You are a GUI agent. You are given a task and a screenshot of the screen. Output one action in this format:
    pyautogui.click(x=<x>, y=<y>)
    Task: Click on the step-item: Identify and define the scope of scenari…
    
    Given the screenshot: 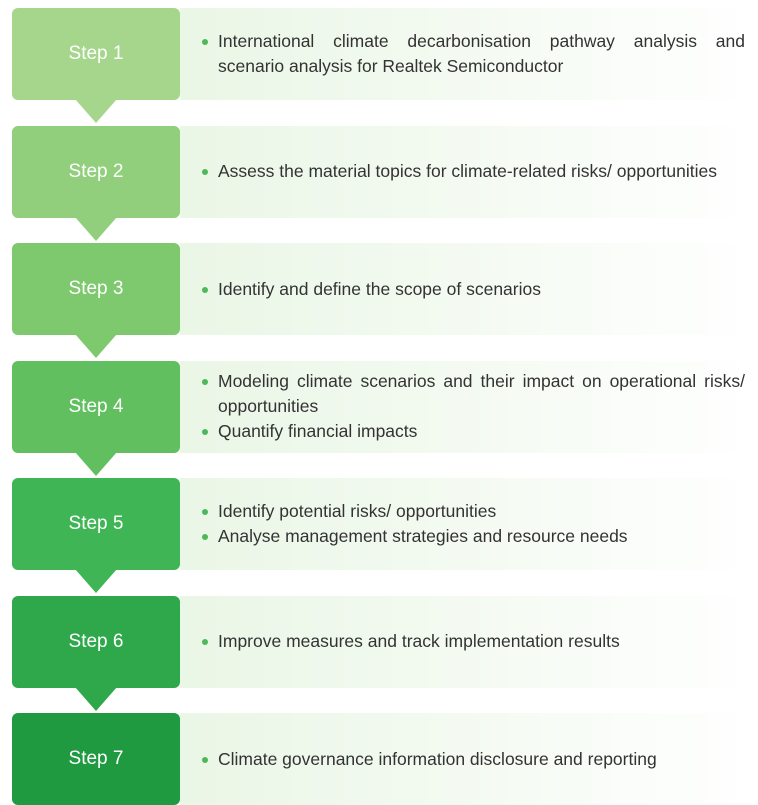 What is the action you would take?
    pyautogui.click(x=473, y=289)
    